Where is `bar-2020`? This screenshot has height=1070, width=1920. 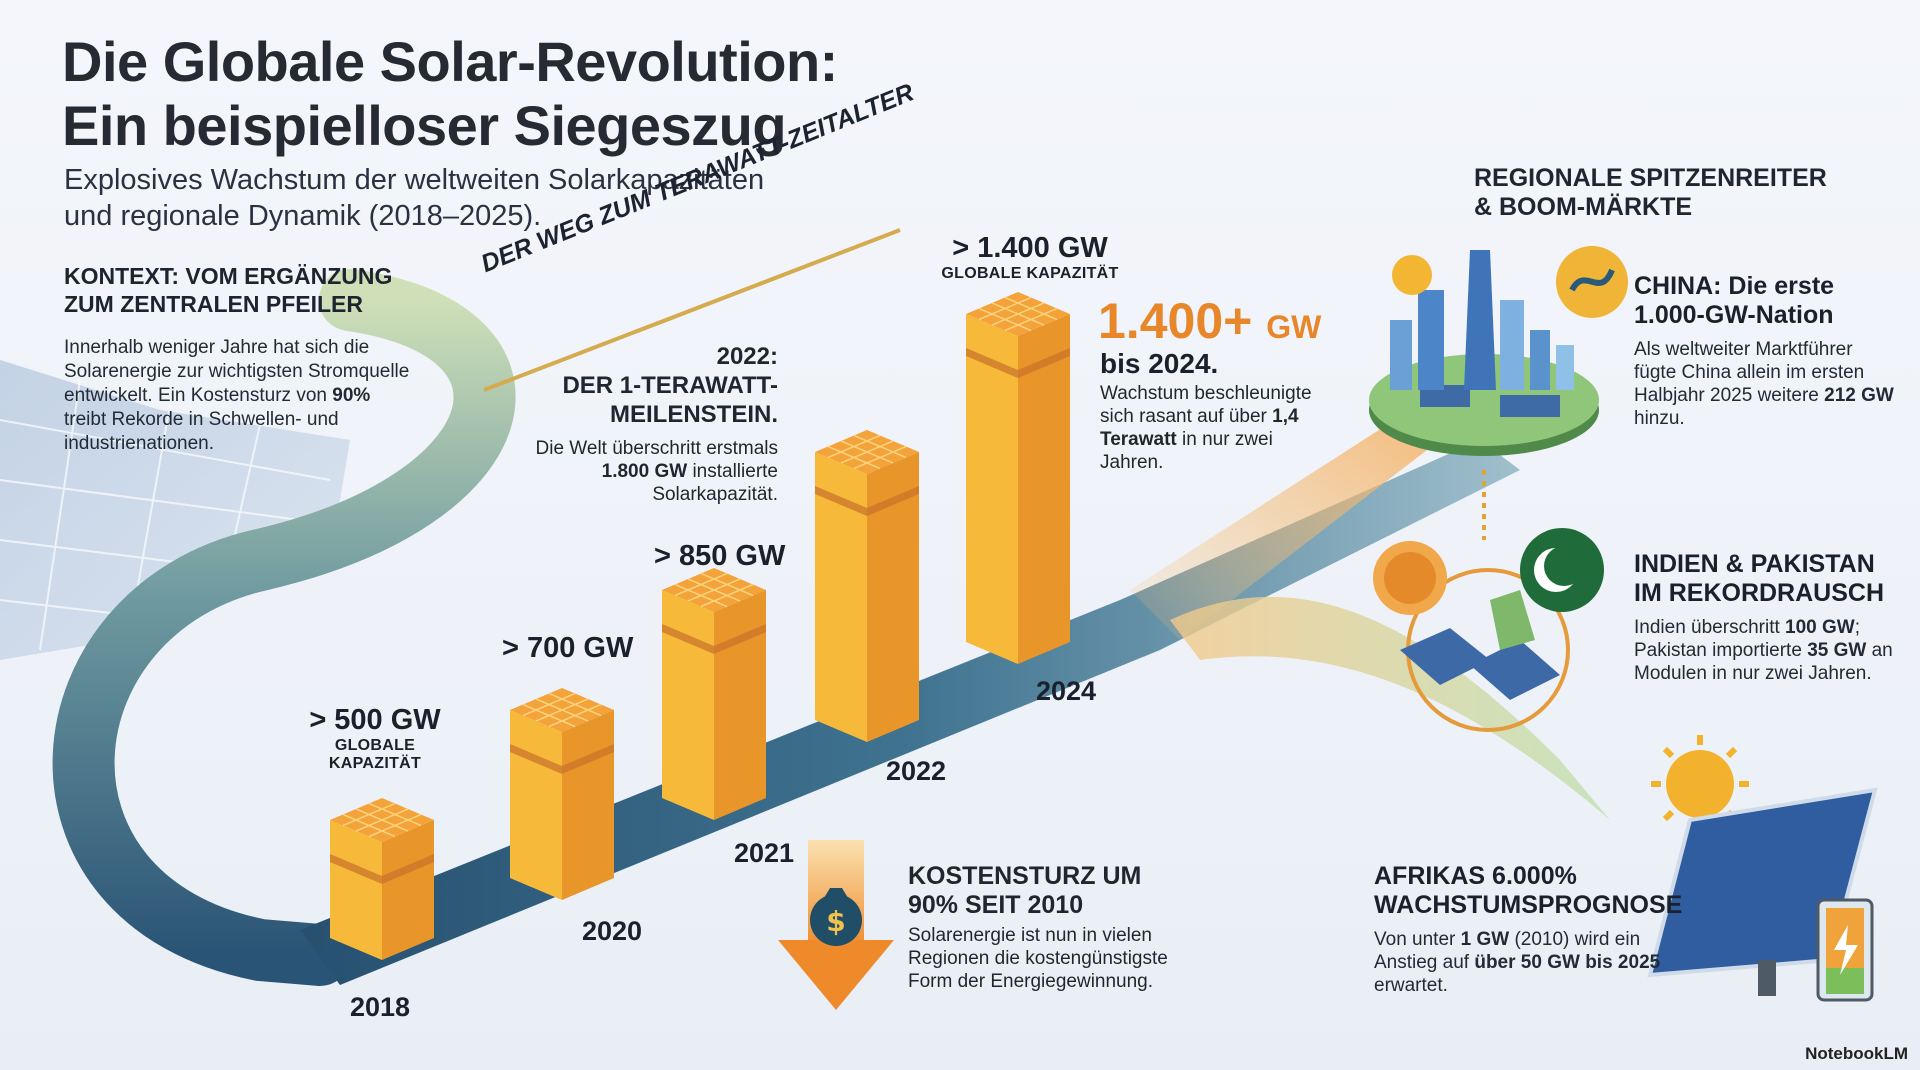
bar-2020 is located at coordinates (562, 794).